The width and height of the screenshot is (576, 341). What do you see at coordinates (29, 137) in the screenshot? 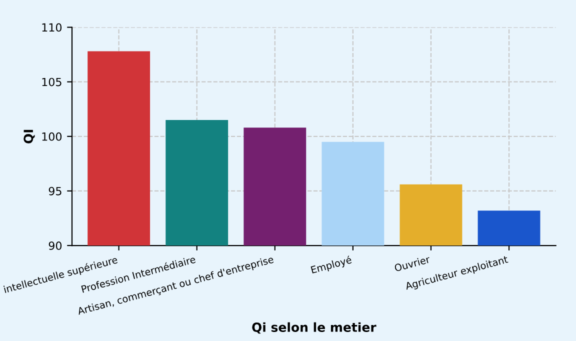
I see `y-axis-title: QI` at bounding box center [29, 137].